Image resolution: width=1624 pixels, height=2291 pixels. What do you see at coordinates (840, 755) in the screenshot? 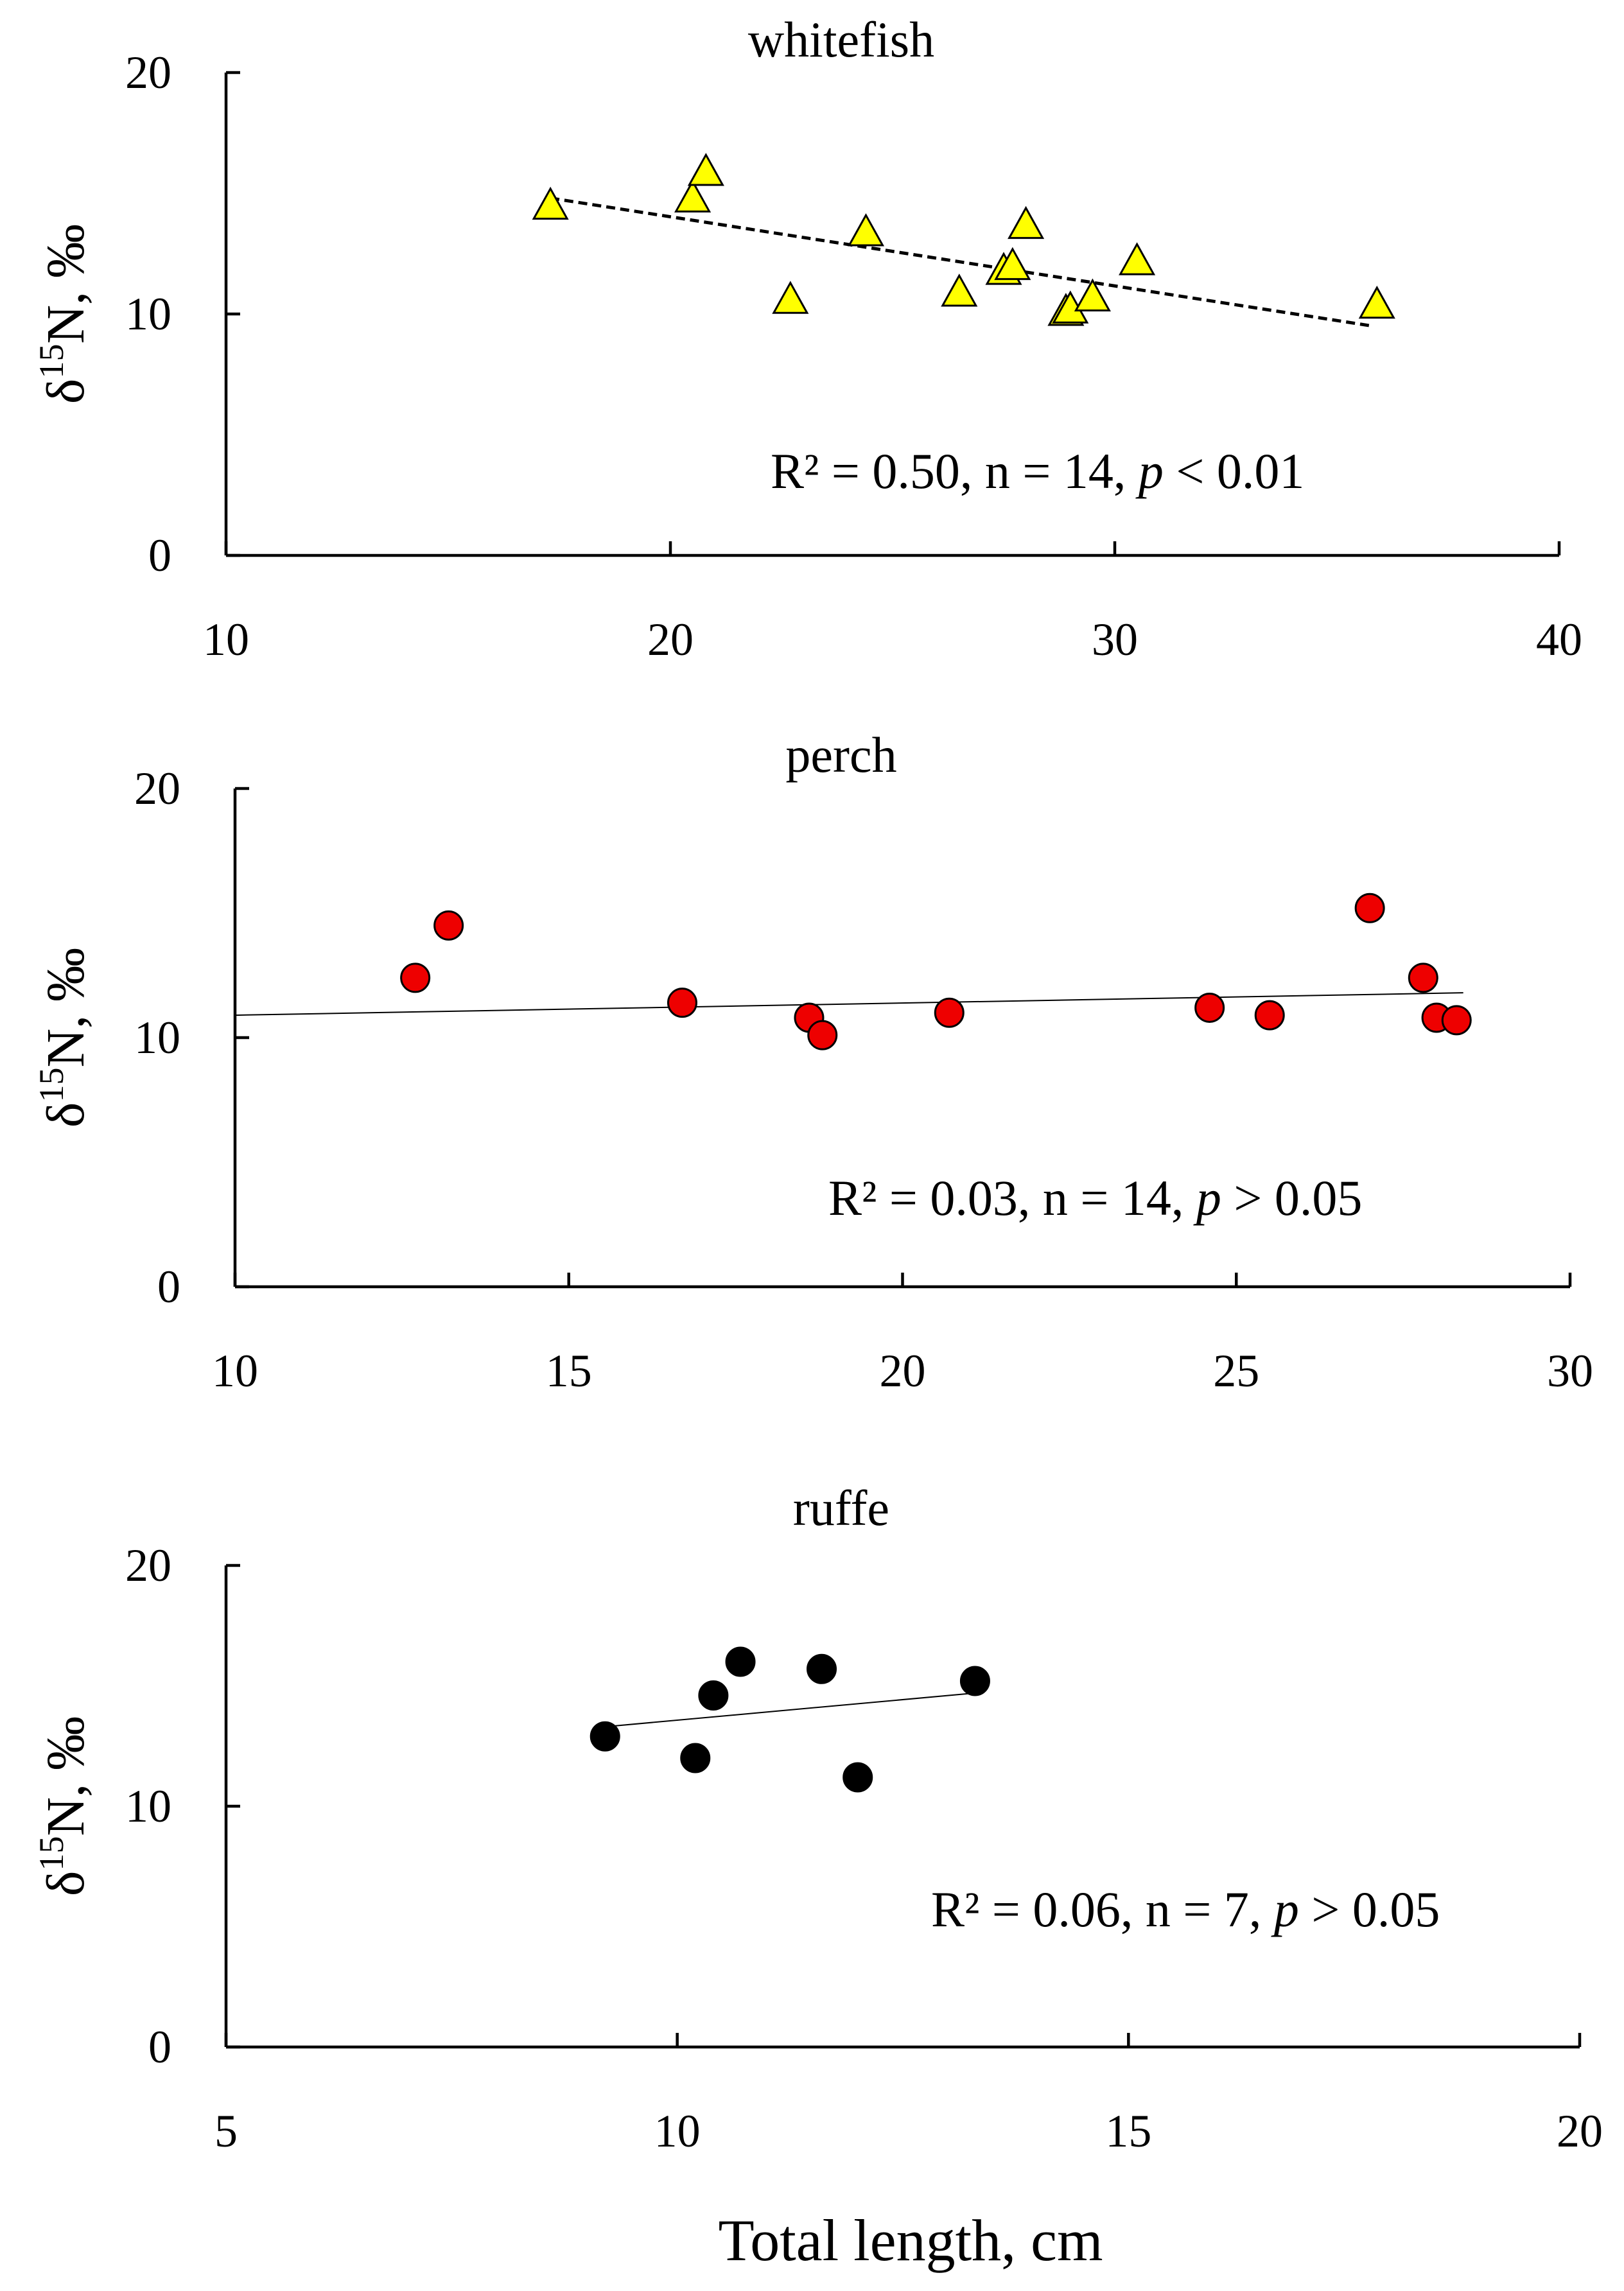
I see `panel-title: perch` at bounding box center [840, 755].